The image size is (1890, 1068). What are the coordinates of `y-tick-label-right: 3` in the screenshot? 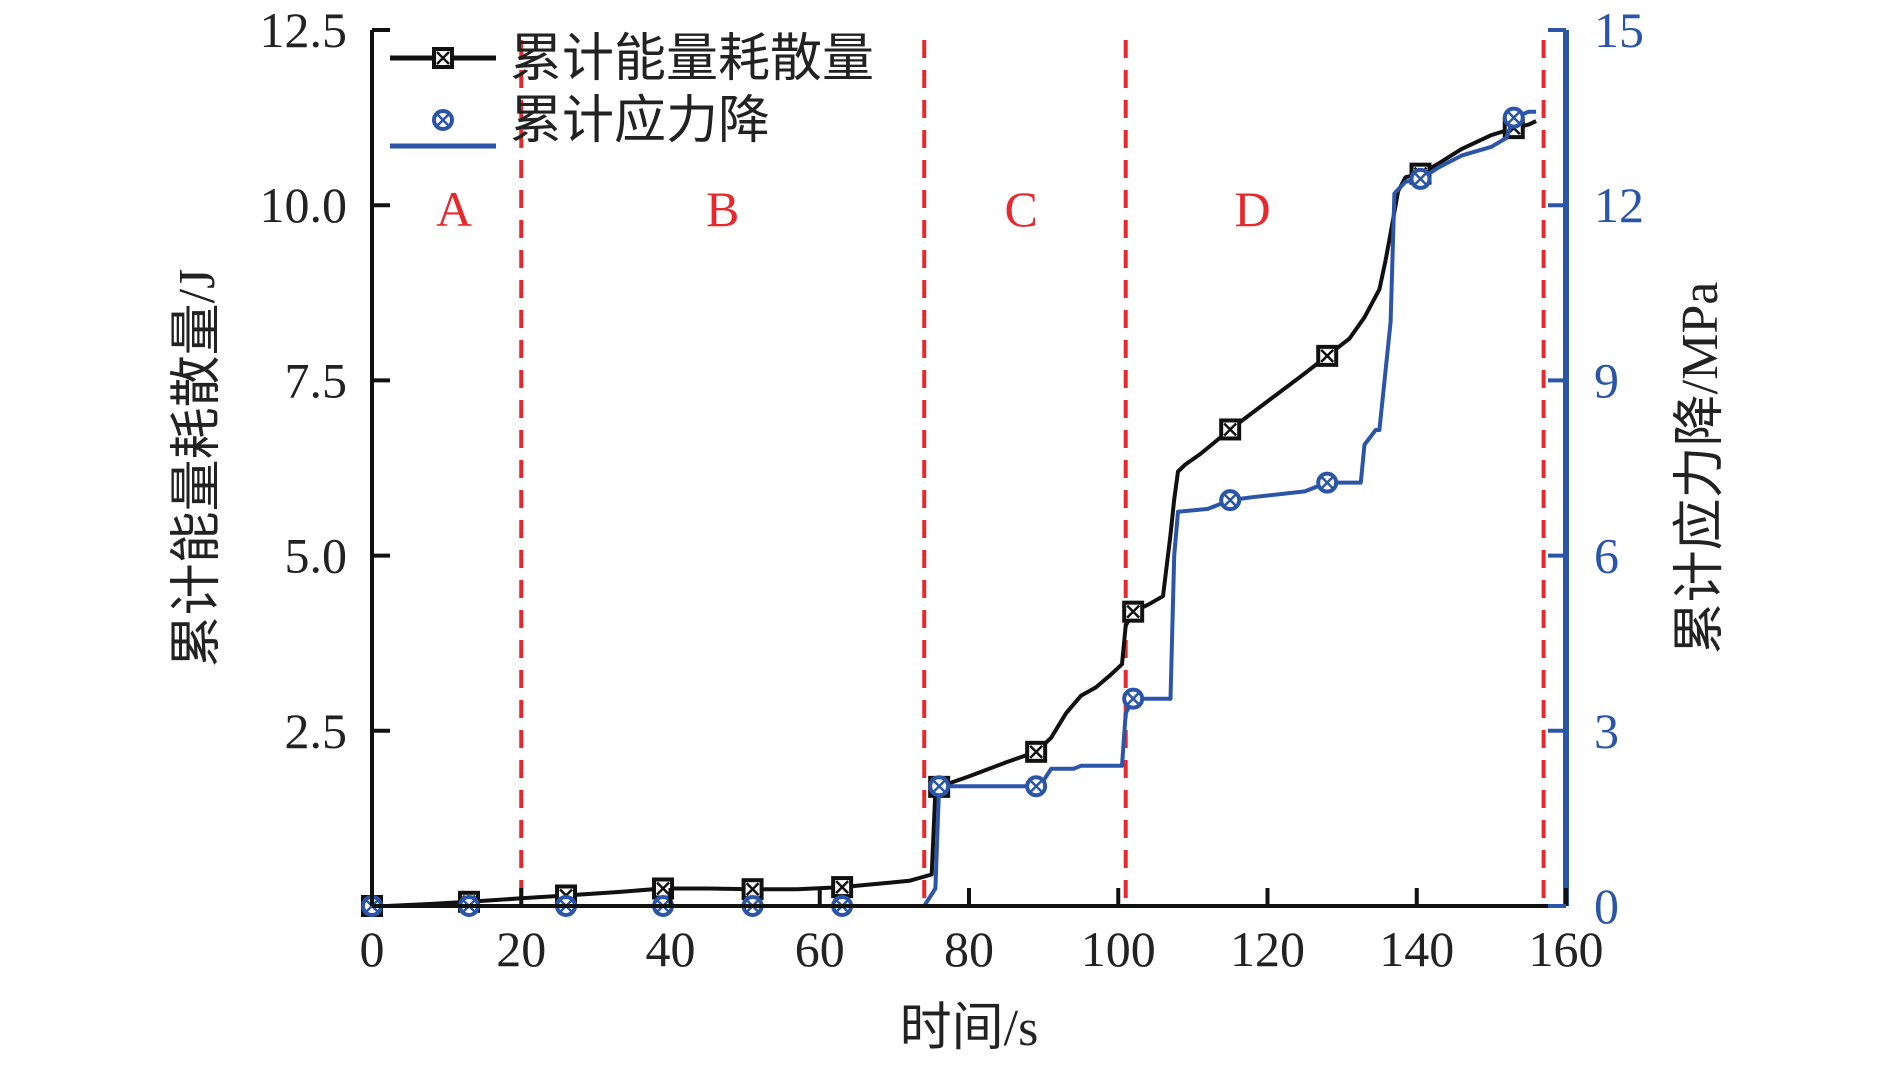 It's located at (1606, 731).